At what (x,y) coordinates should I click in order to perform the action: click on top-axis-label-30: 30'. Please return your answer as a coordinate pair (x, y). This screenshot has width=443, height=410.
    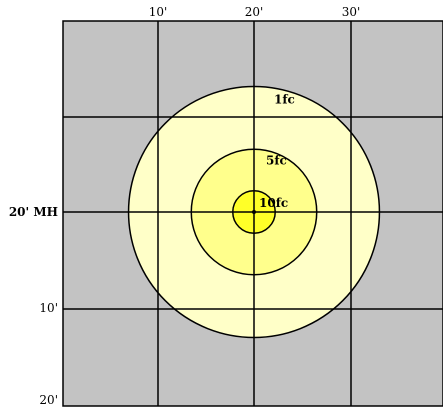
    Looking at the image, I should click on (351, 12).